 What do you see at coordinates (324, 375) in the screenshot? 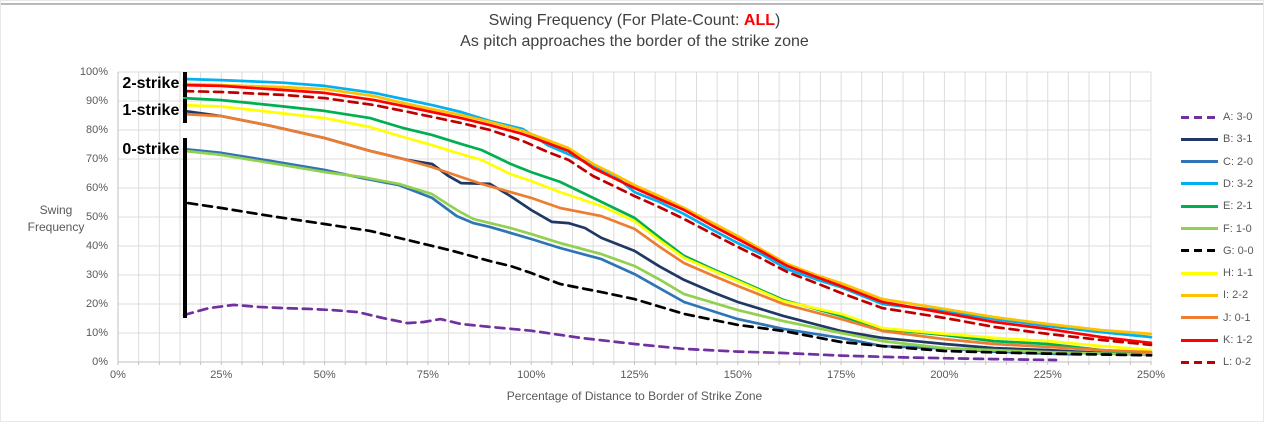
I see `x-tick-label: 50%` at bounding box center [324, 375].